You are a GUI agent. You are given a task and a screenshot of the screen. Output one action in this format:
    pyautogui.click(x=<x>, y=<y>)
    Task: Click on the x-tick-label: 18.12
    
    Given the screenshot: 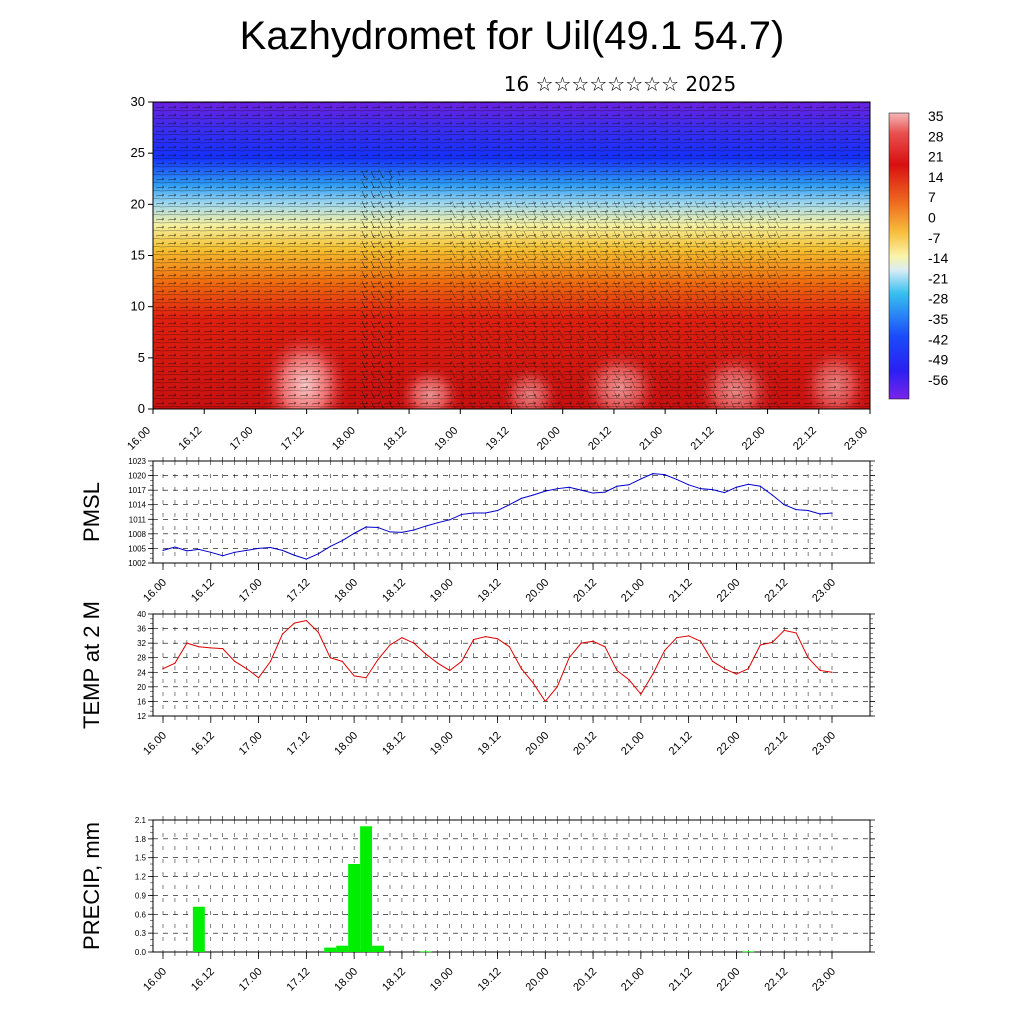 What is the action you would take?
    pyautogui.click(x=394, y=591)
    